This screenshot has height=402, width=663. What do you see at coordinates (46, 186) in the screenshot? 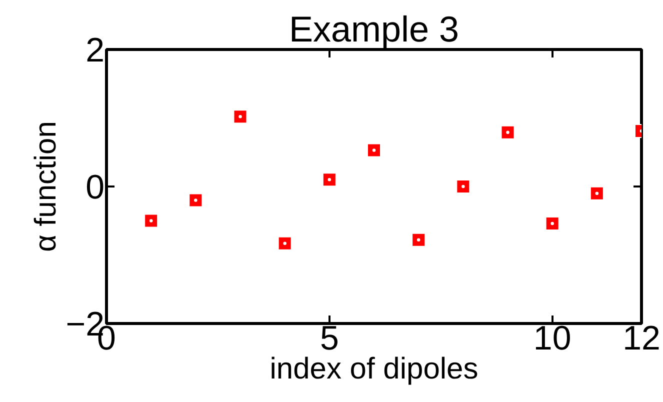
I see `y-axis-title: α function` at bounding box center [46, 186].